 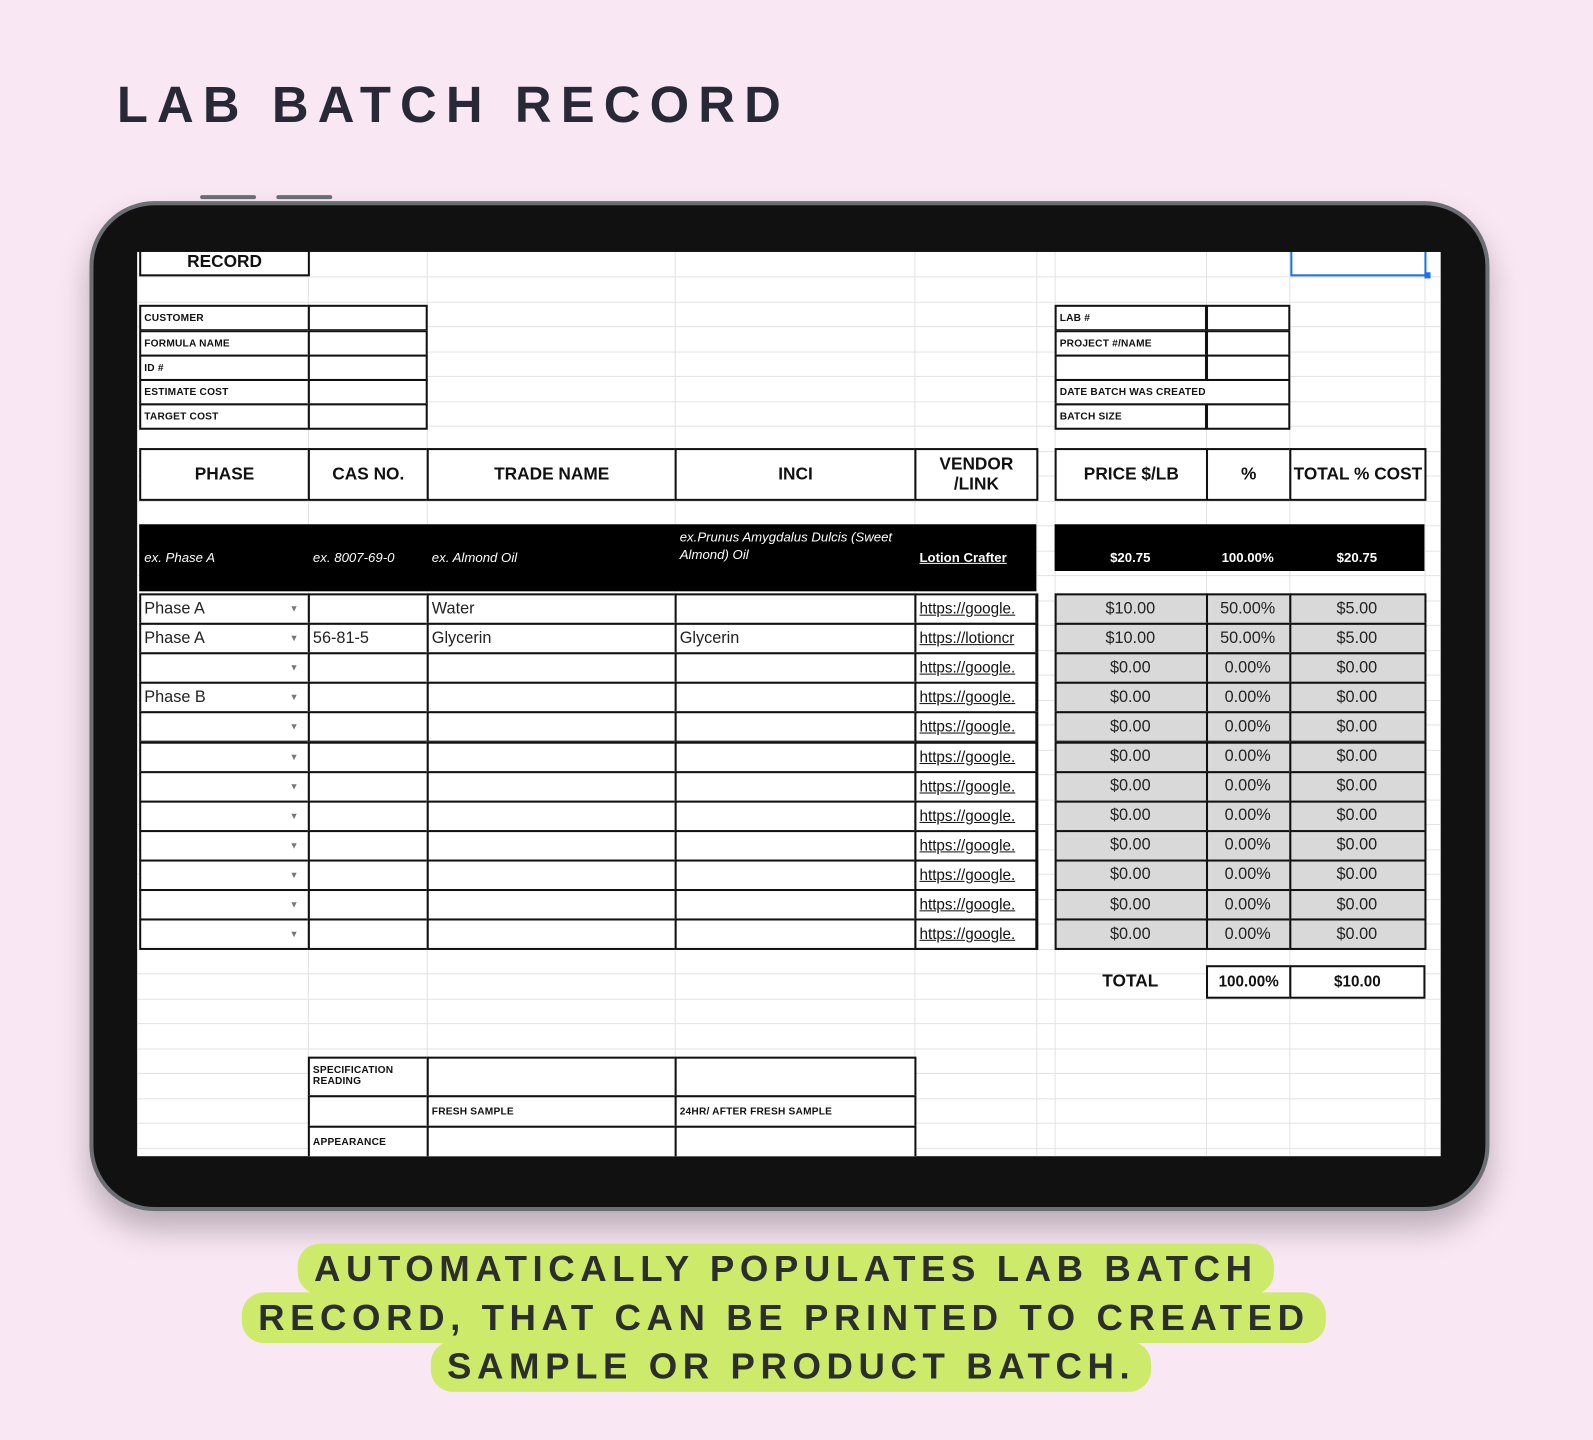 What do you see at coordinates (1130, 638) in the screenshot?
I see `cell-value: $10.00` at bounding box center [1130, 638].